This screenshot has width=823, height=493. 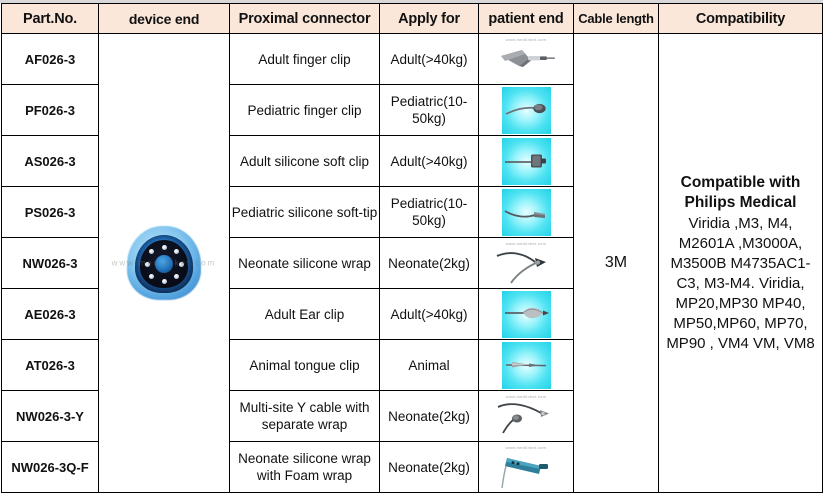 What do you see at coordinates (304, 467) in the screenshot?
I see `cell-proximal-connector: Neonate silicone wrap with Foam wrap` at bounding box center [304, 467].